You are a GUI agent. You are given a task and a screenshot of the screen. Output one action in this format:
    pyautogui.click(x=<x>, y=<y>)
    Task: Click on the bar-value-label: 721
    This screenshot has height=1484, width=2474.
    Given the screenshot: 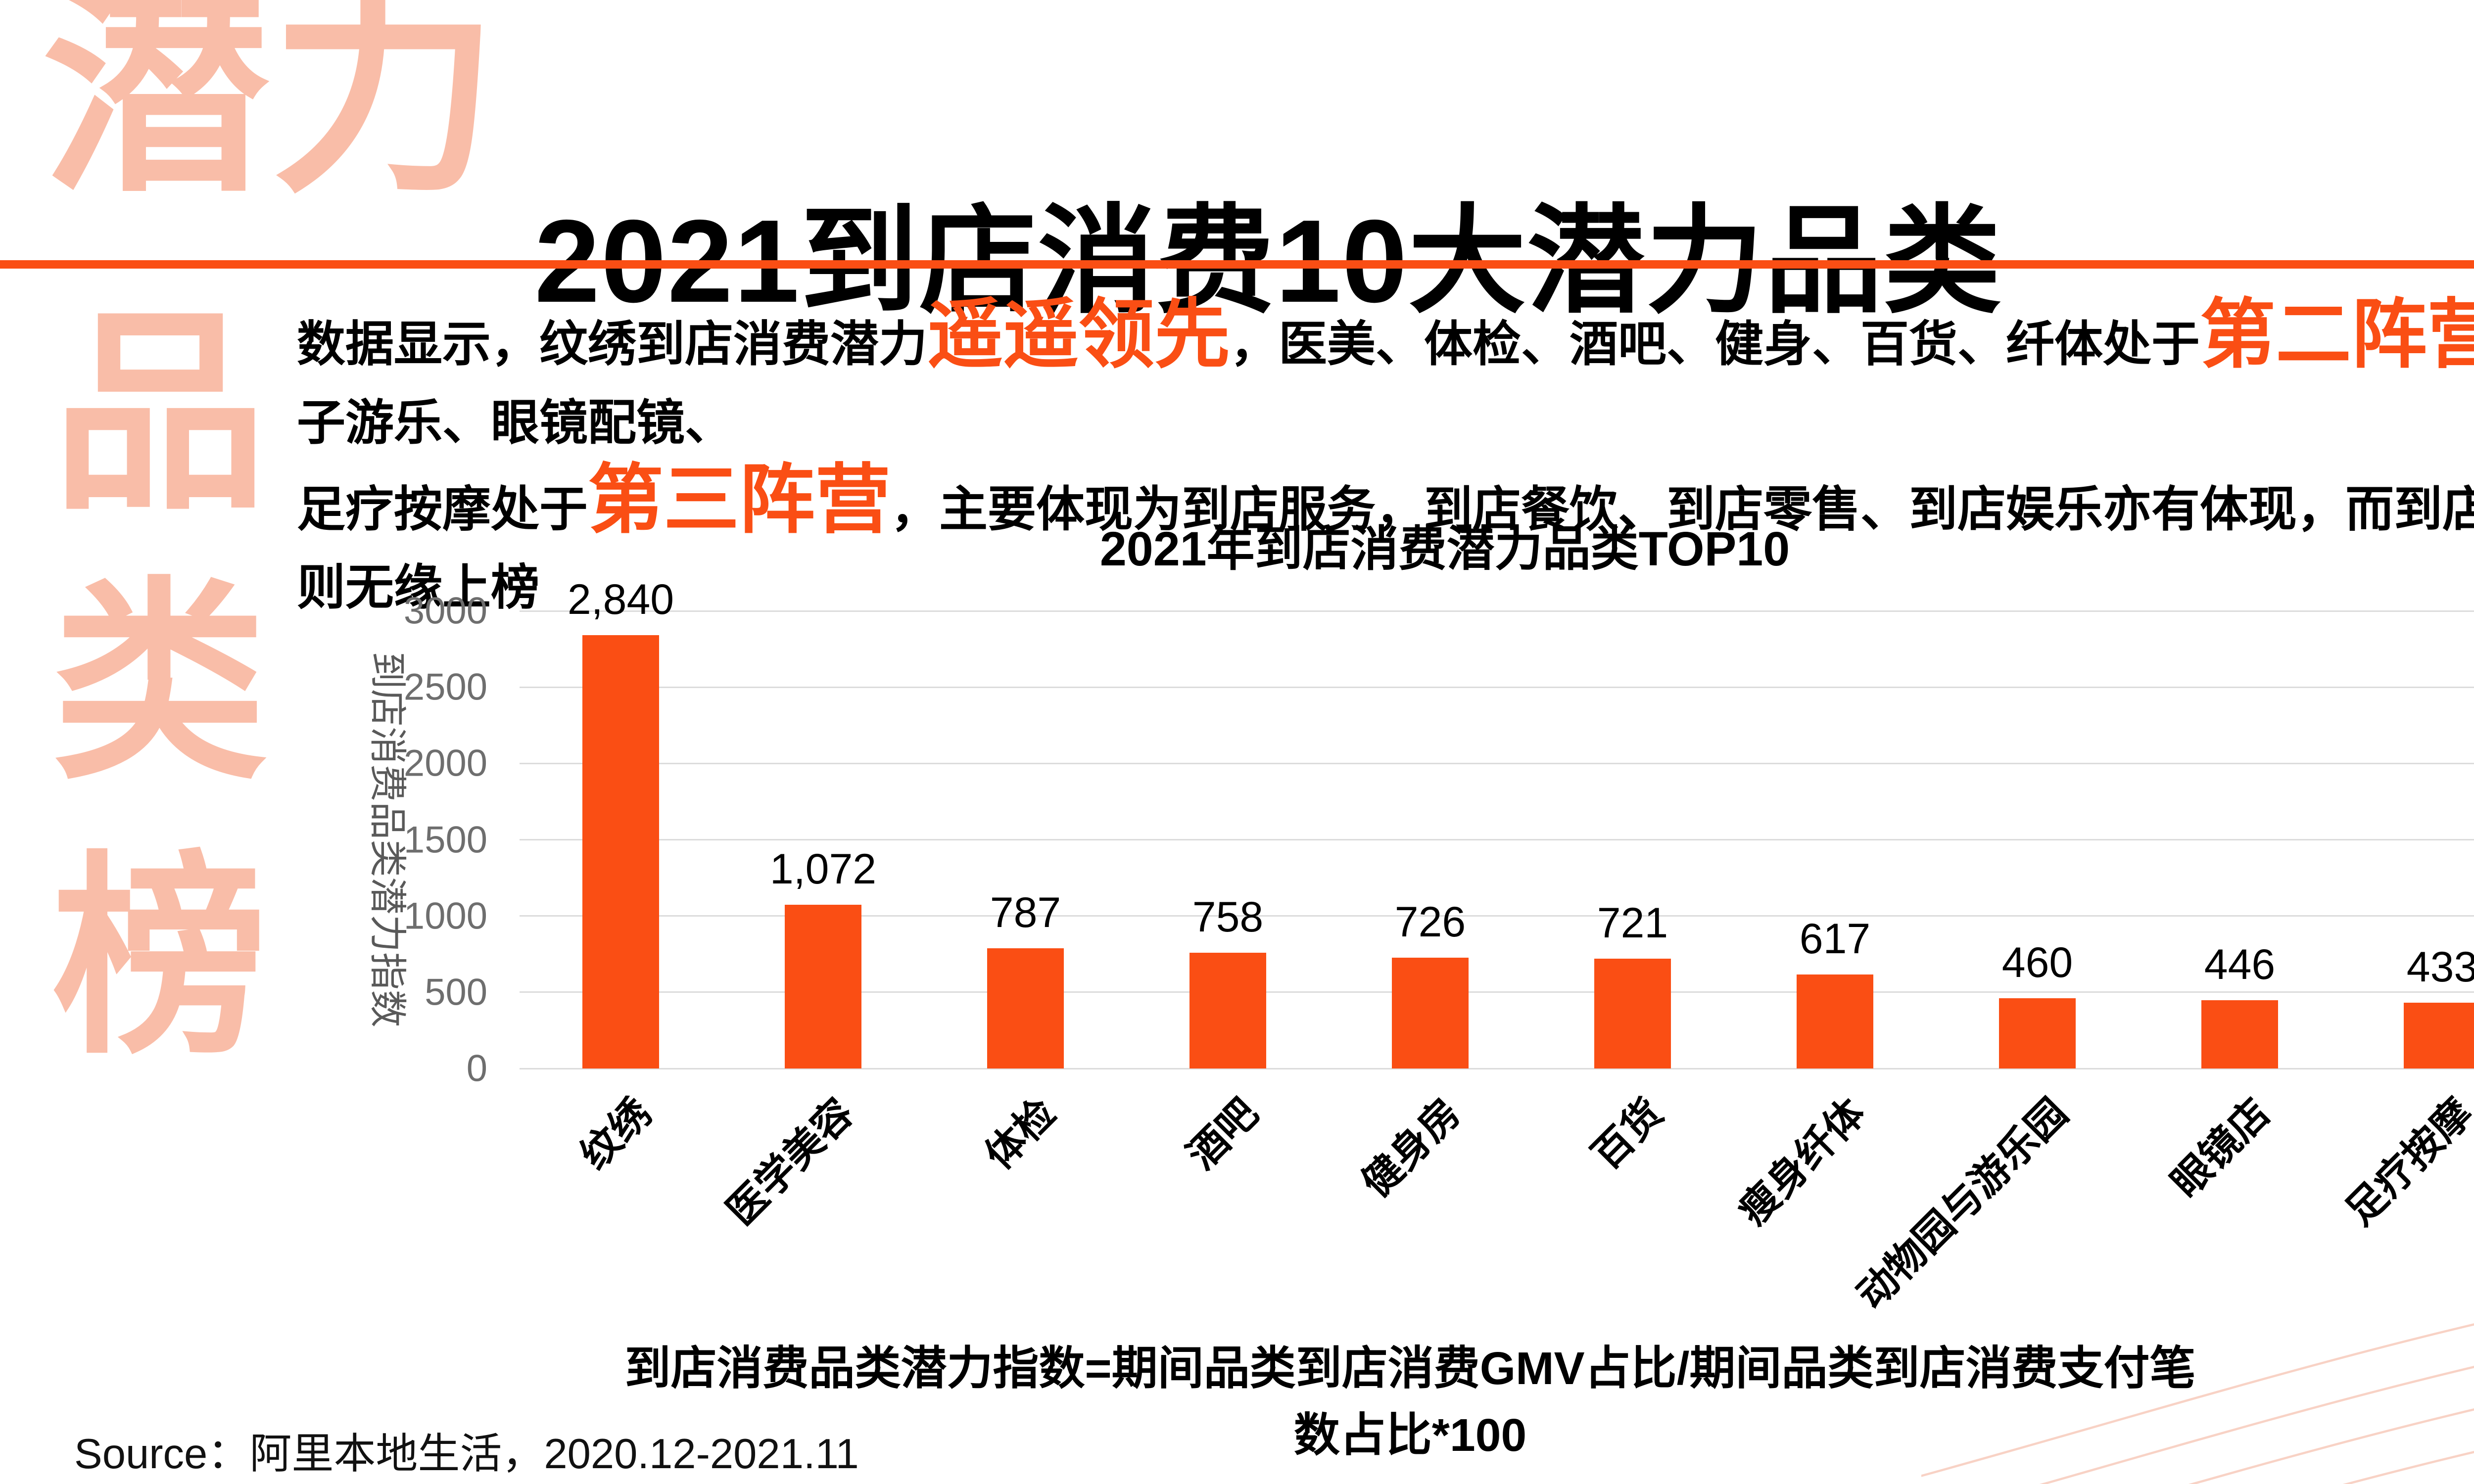 What is the action you would take?
    pyautogui.click(x=1633, y=923)
    